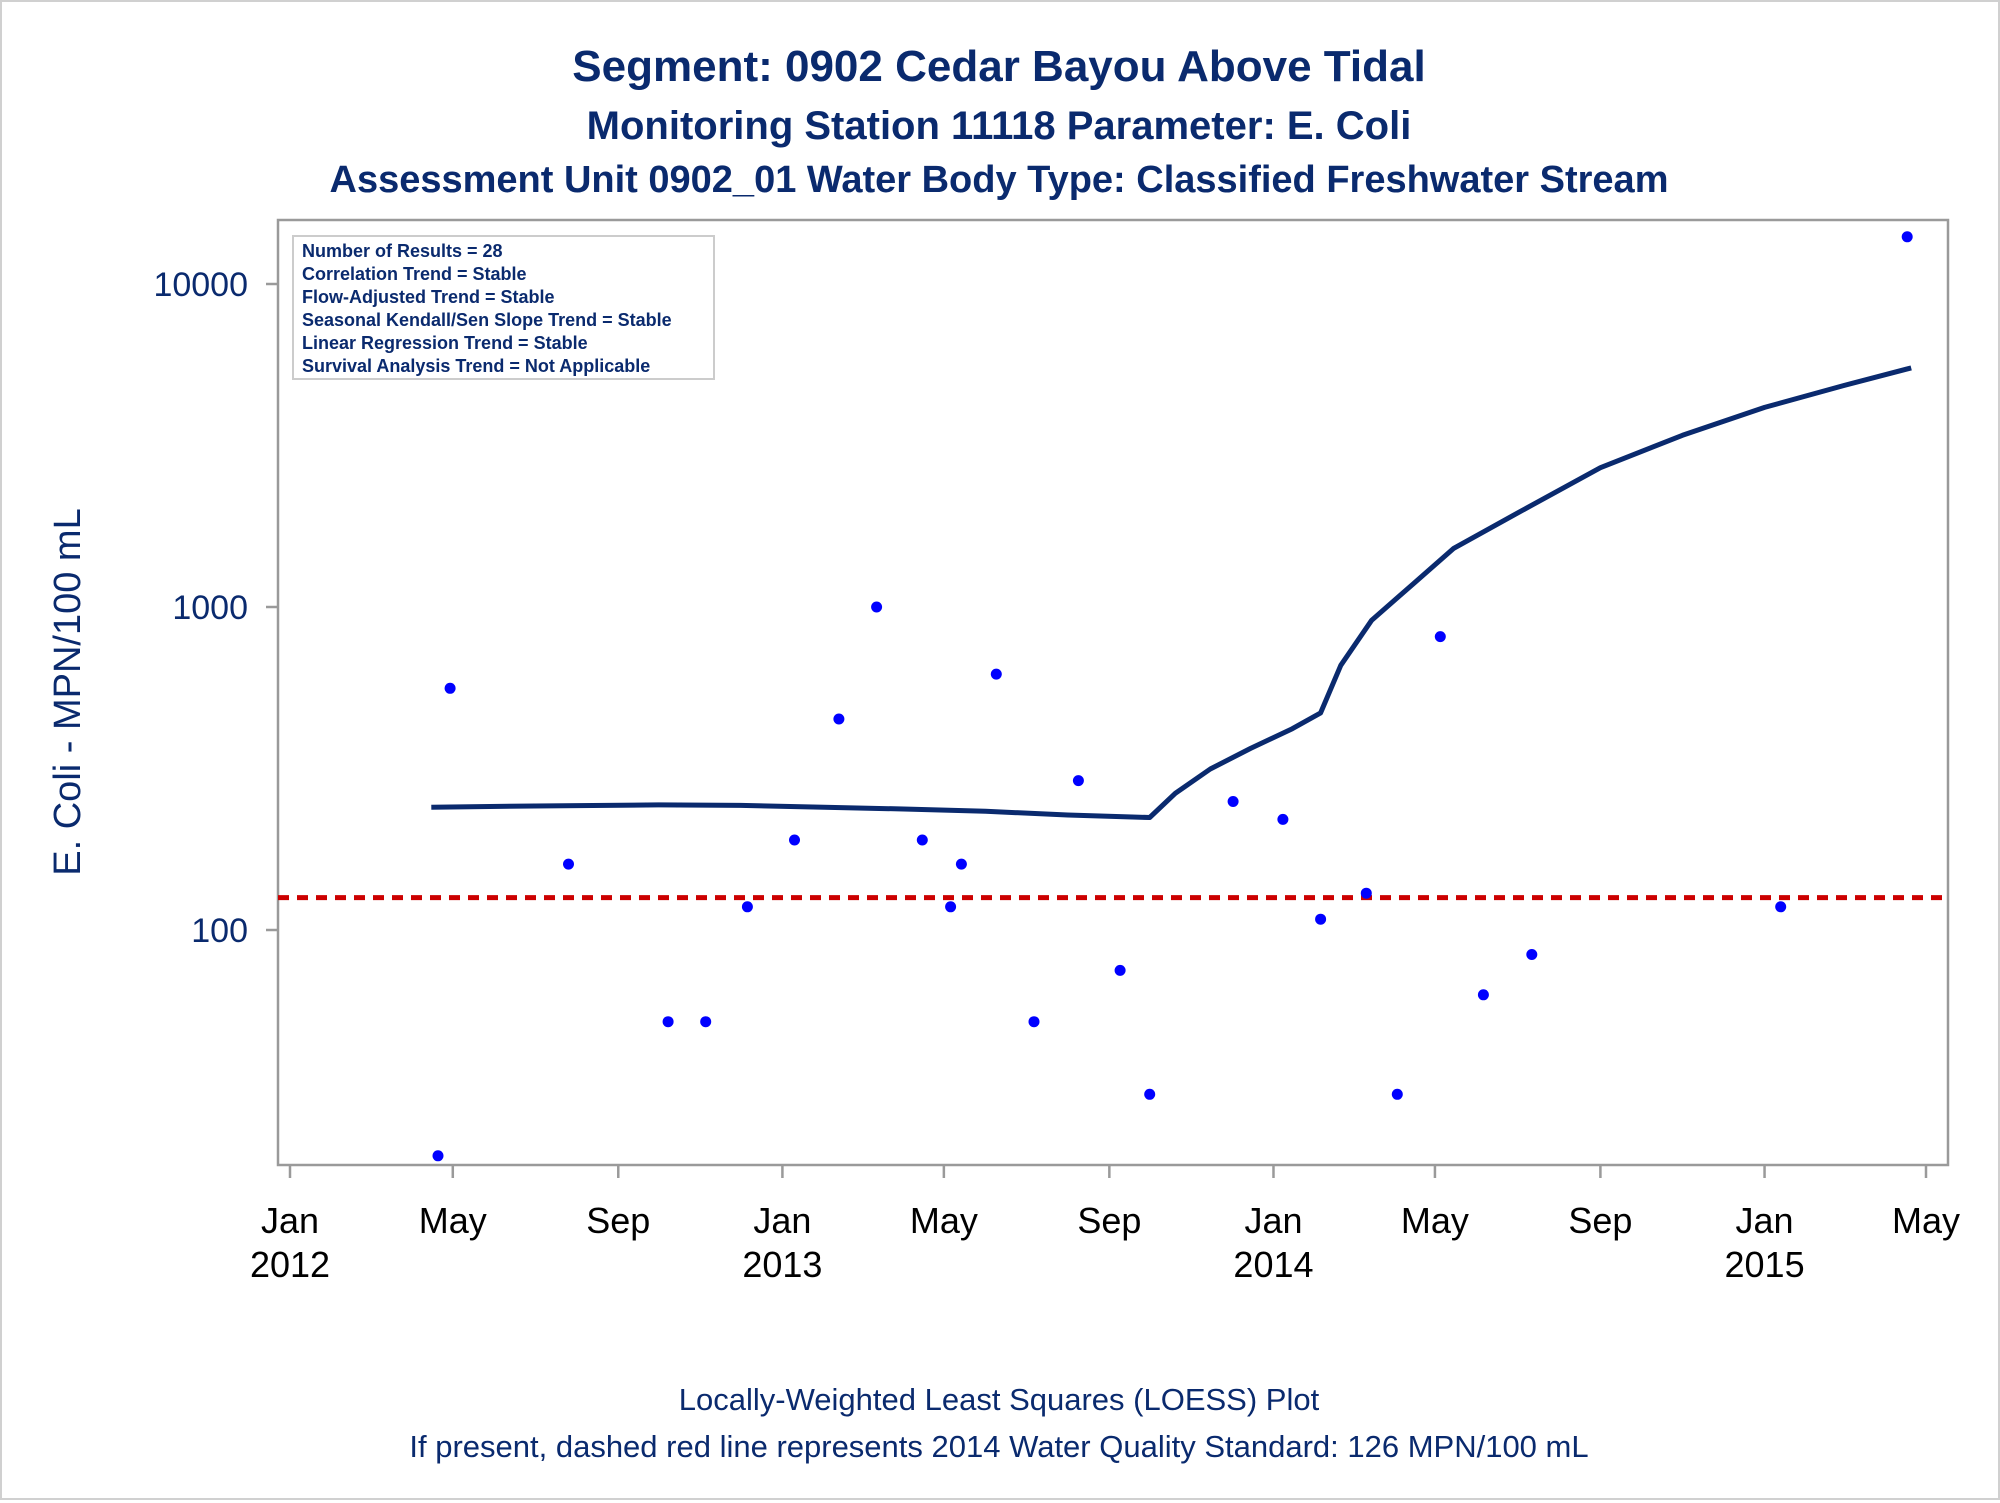  Describe the element at coordinates (414, 274) in the screenshot. I see `stats-line: Correlation Trend = Stable` at that location.